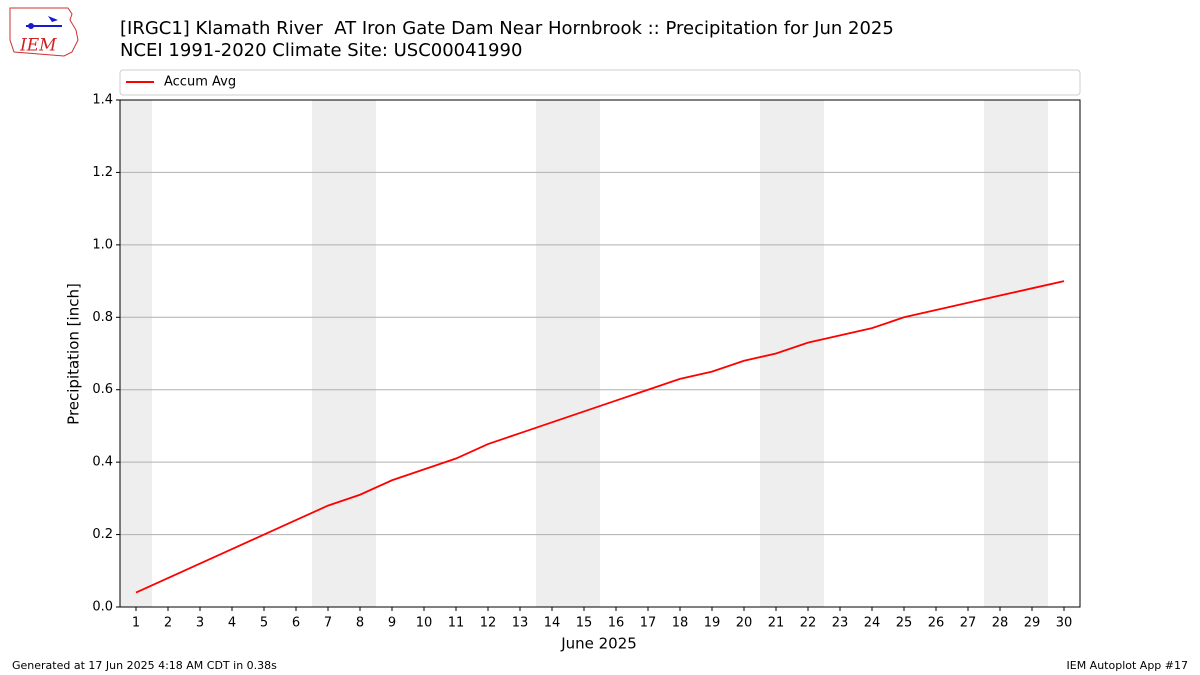  I want to click on y-tick-label: 0.8, so click(102, 317).